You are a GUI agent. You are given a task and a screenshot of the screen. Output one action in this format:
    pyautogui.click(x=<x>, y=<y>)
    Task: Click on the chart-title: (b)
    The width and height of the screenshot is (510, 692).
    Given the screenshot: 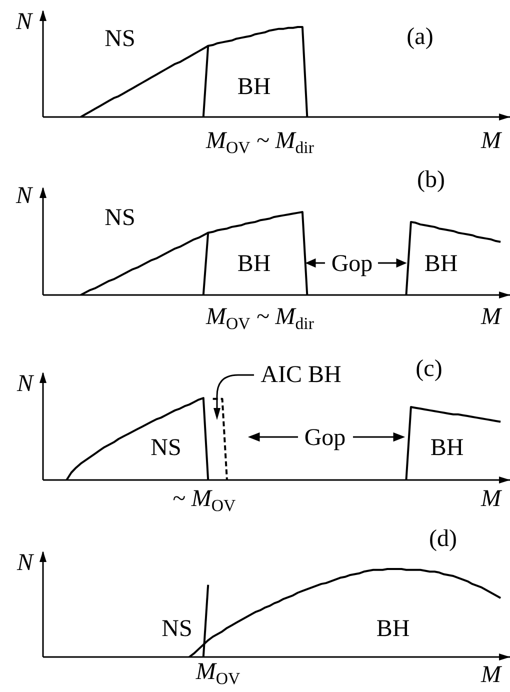 What is the action you would take?
    pyautogui.click(x=431, y=179)
    